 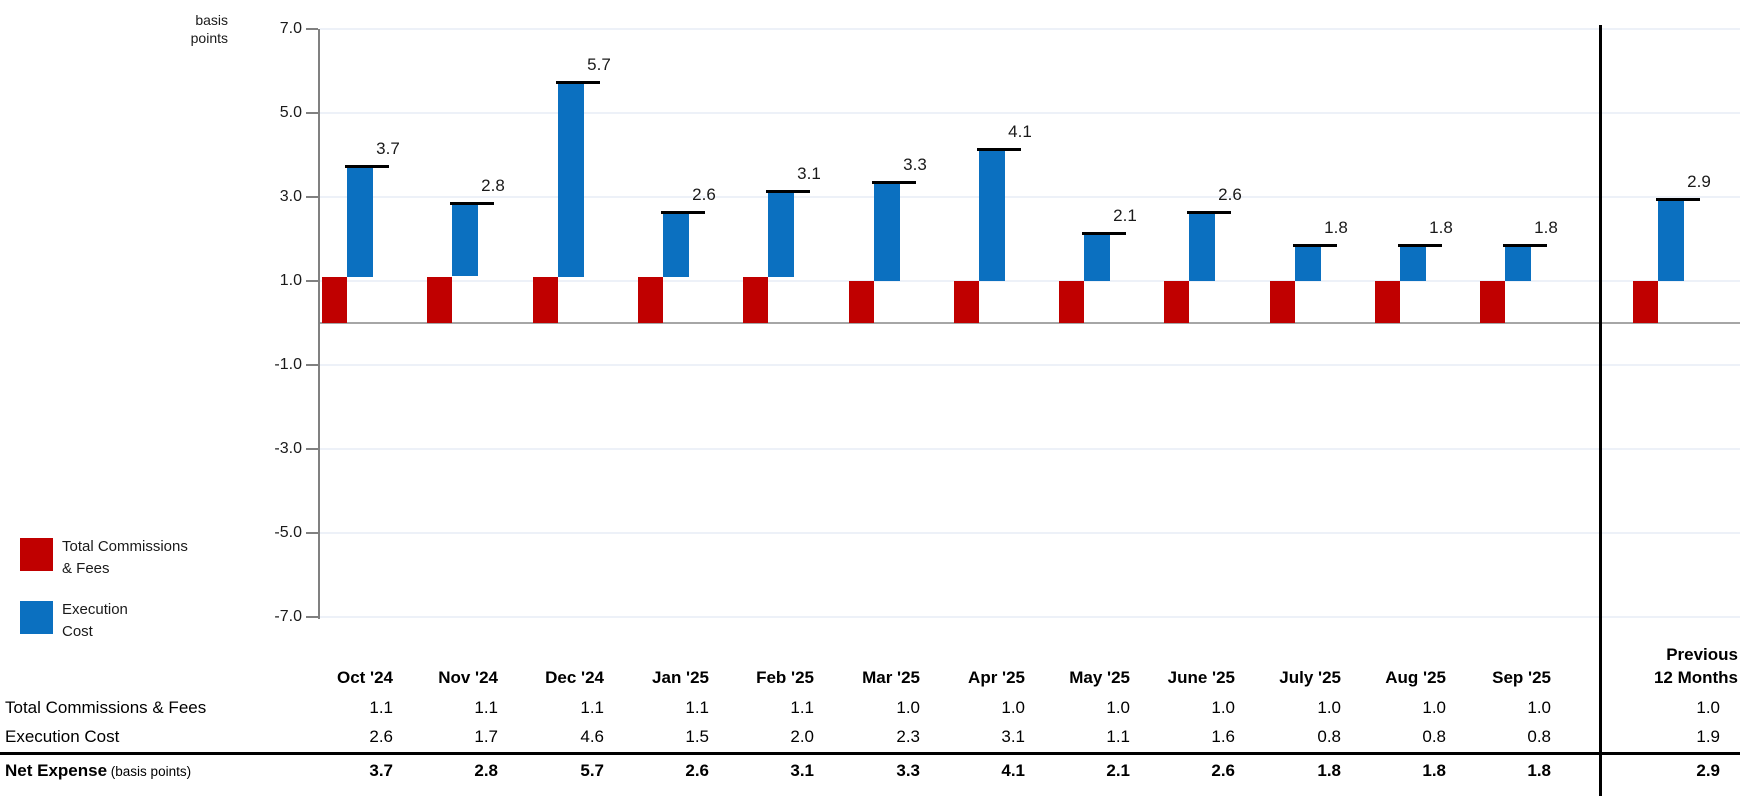 I want to click on cell-net-expense-month-5: 3.3, so click(x=908, y=770).